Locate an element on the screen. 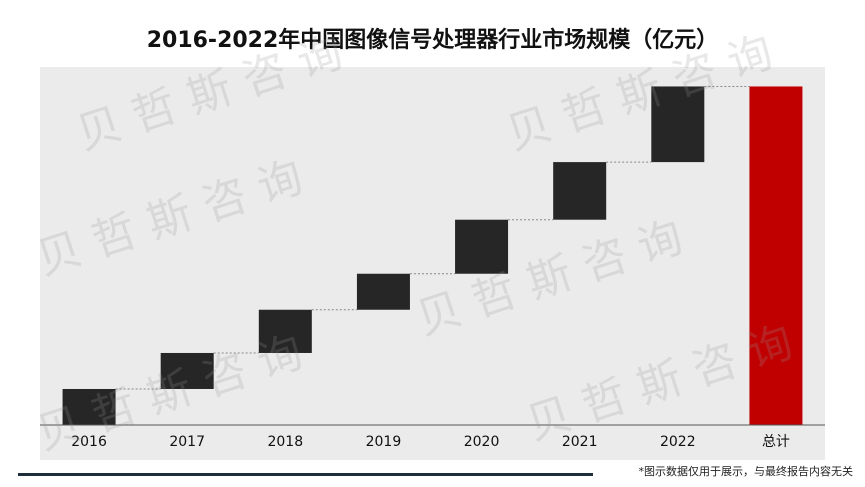  x-tick-label: 2021 is located at coordinates (580, 442).